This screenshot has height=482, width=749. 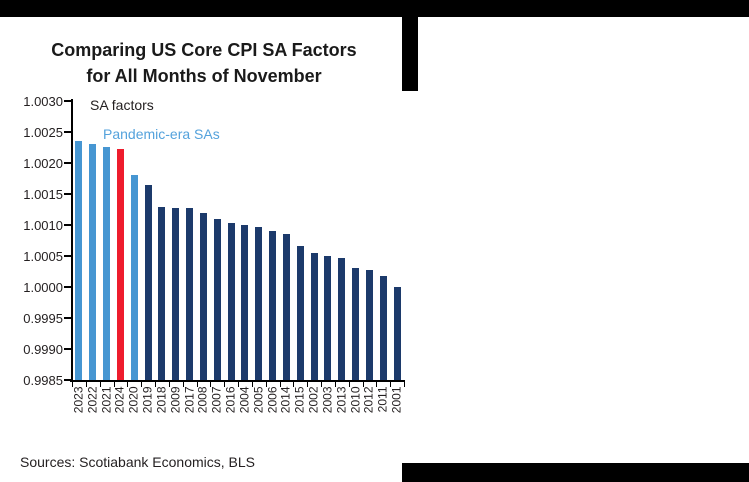 What do you see at coordinates (258, 399) in the screenshot?
I see `x-axis-label-2005: 2005` at bounding box center [258, 399].